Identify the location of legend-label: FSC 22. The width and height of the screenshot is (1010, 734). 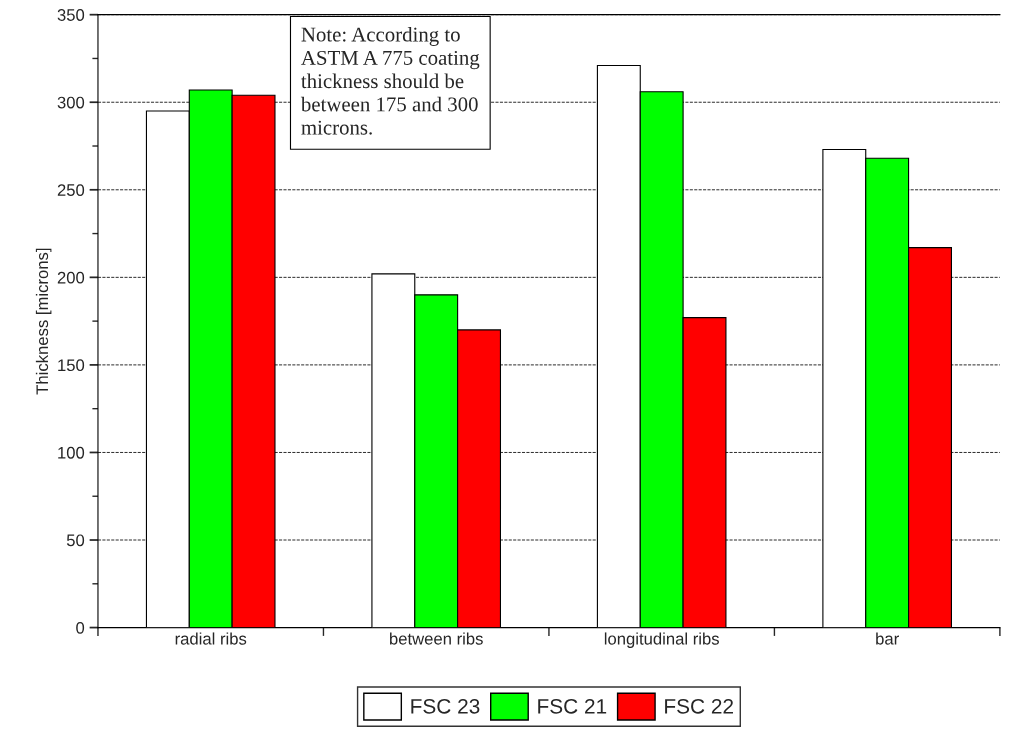
(699, 706).